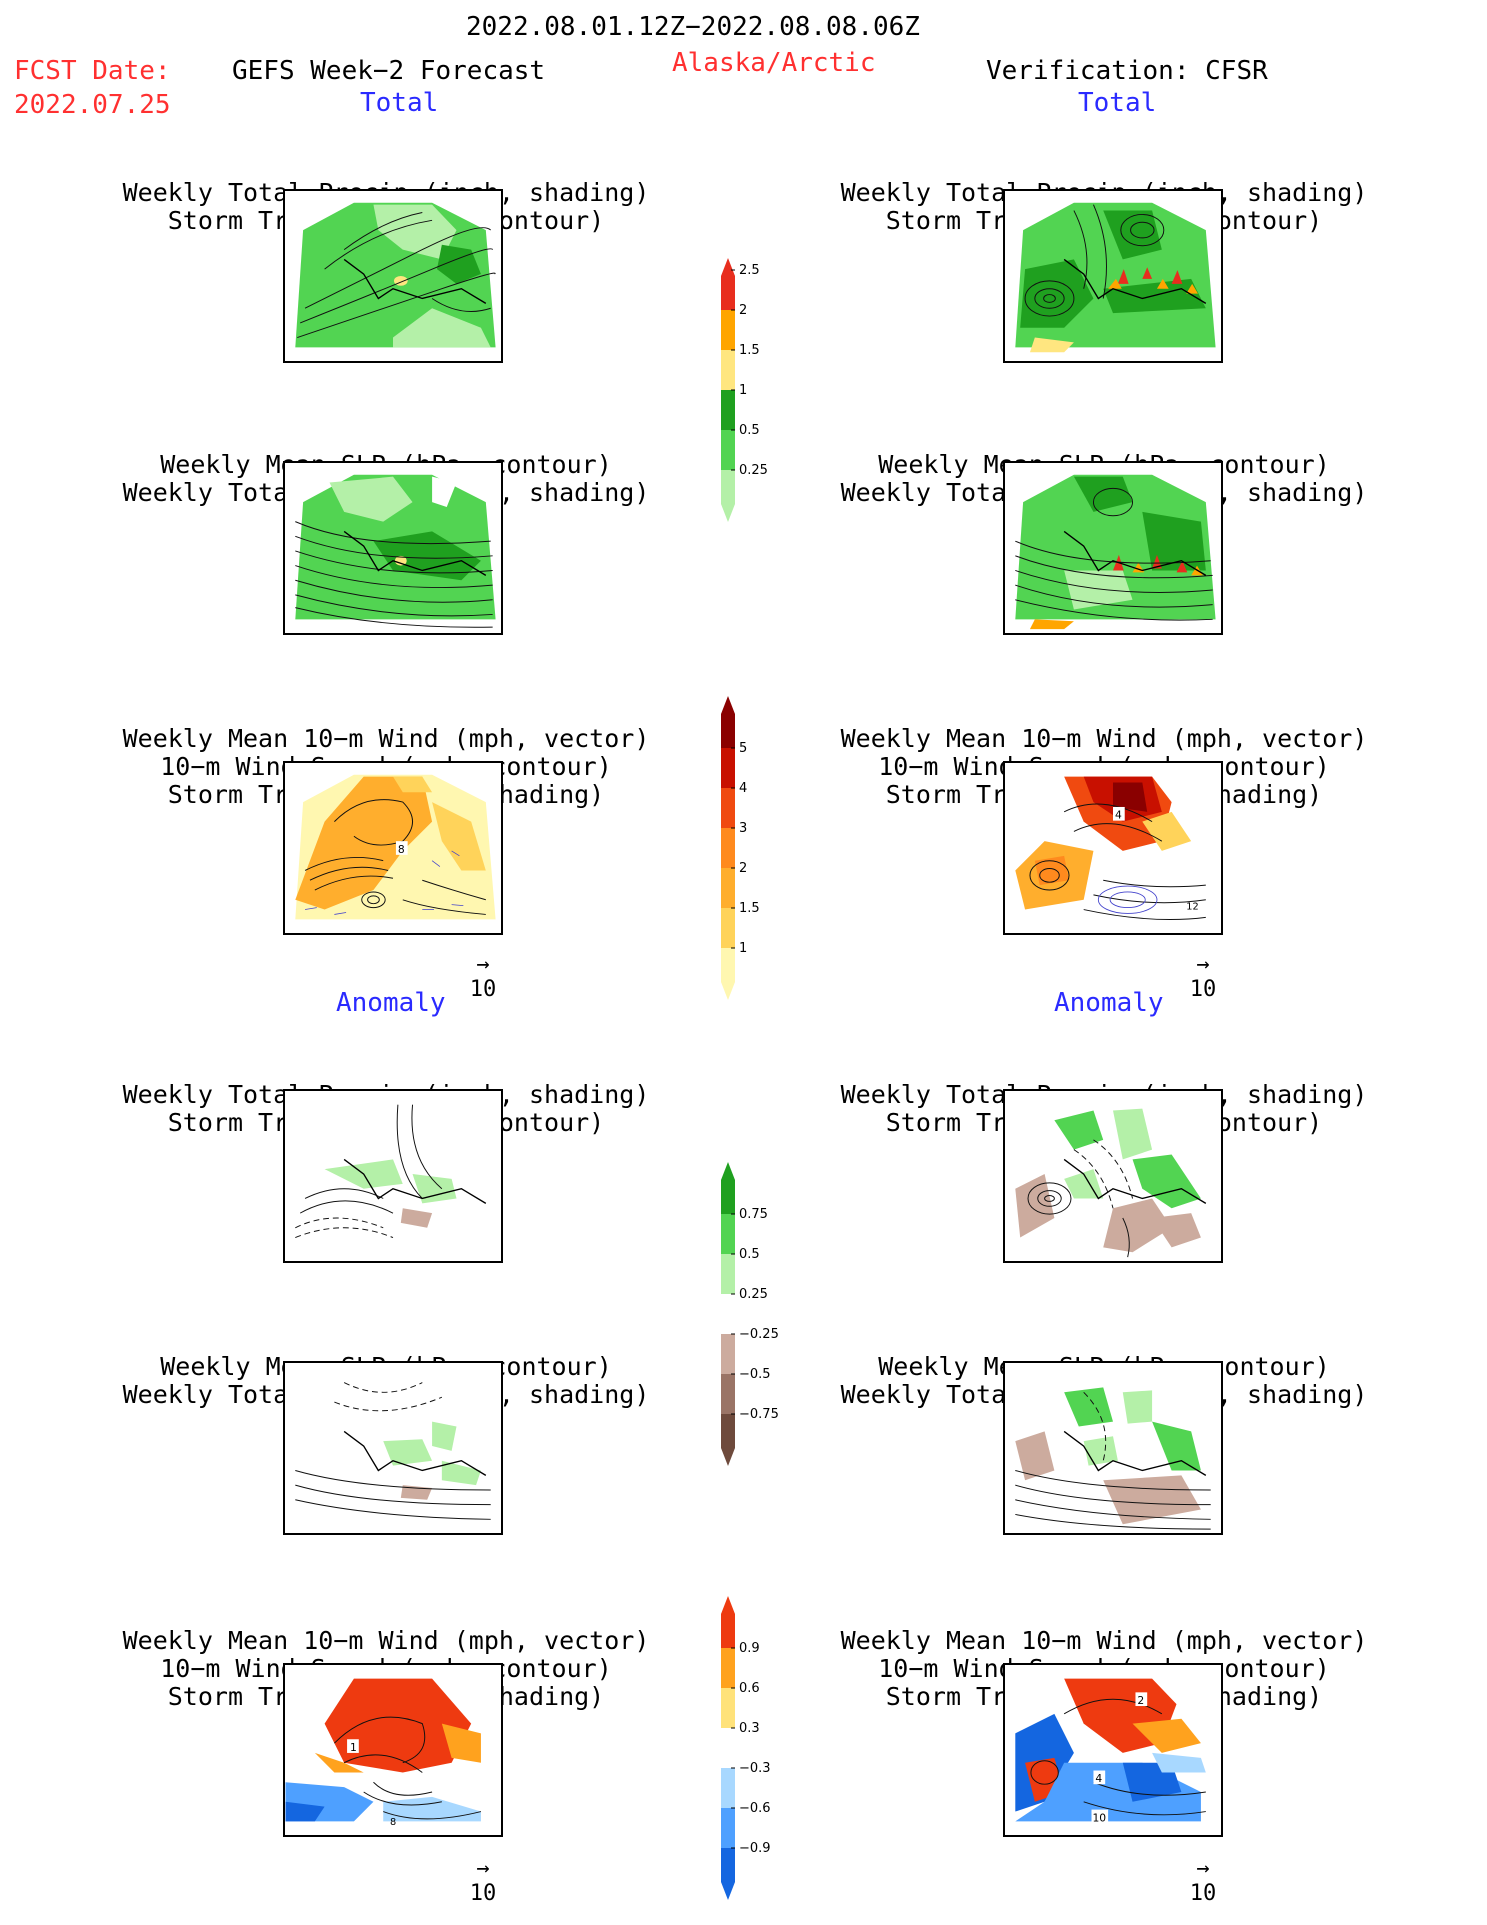 This screenshot has height=1925, width=1487. Describe the element at coordinates (759, 1414) in the screenshot. I see `colorbar-tick-label: −0.75` at that location.